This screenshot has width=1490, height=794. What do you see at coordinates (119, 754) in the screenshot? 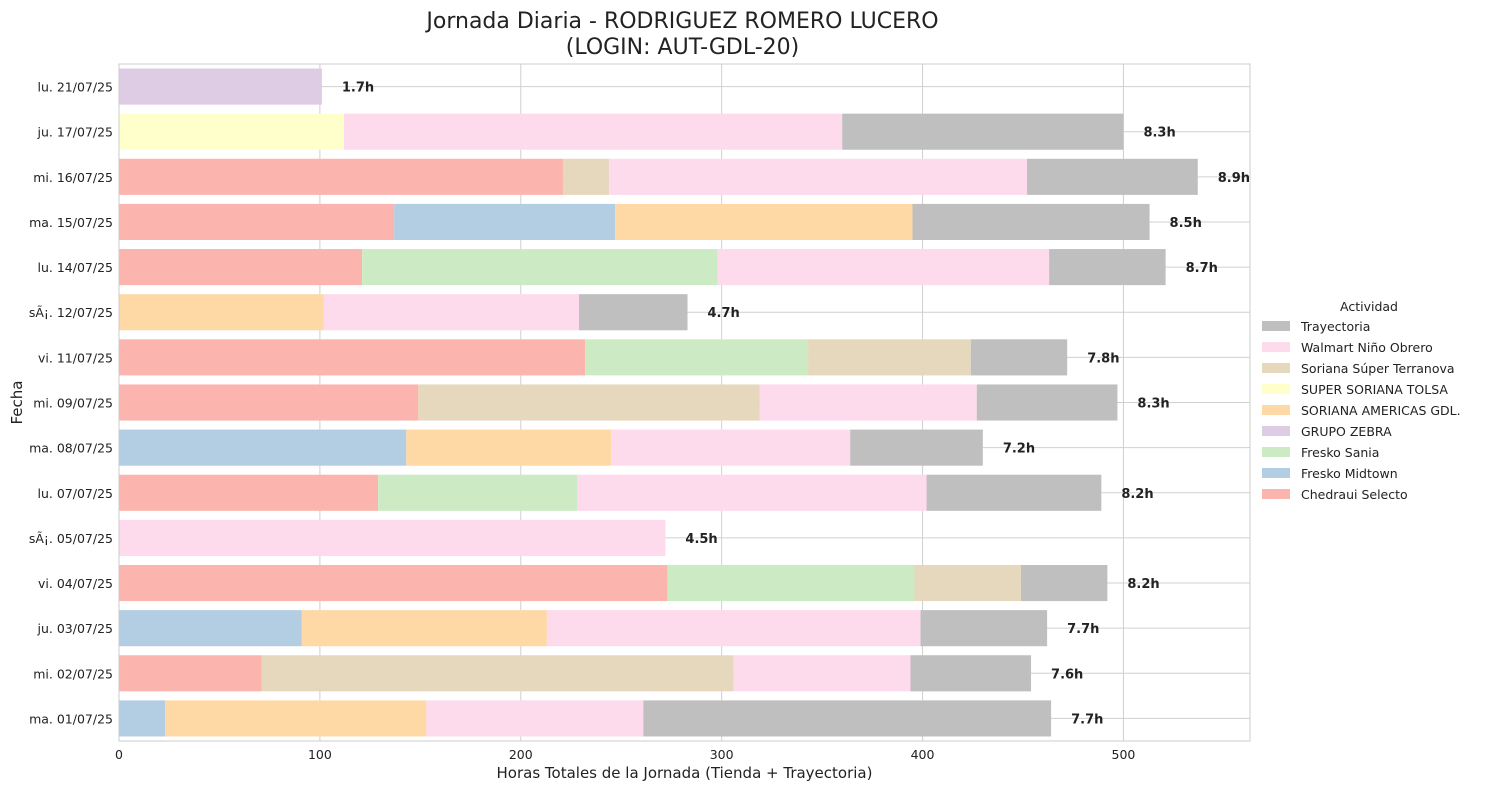
I see `x-tick-label: 0` at bounding box center [119, 754].